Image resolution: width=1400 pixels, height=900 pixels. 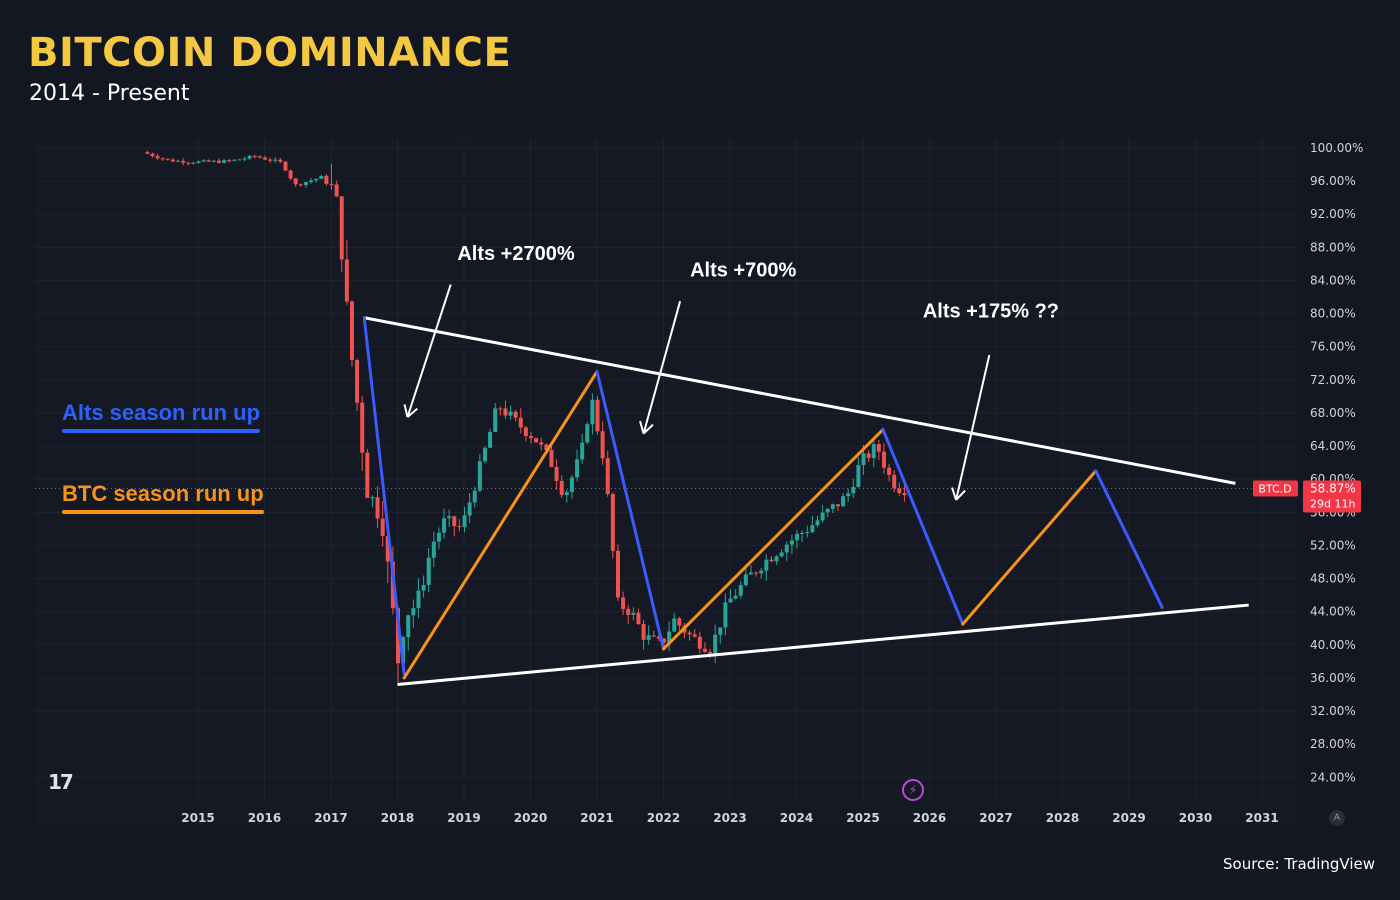 What do you see at coordinates (1333, 612) in the screenshot?
I see `y-tick-label: 44.00%` at bounding box center [1333, 612].